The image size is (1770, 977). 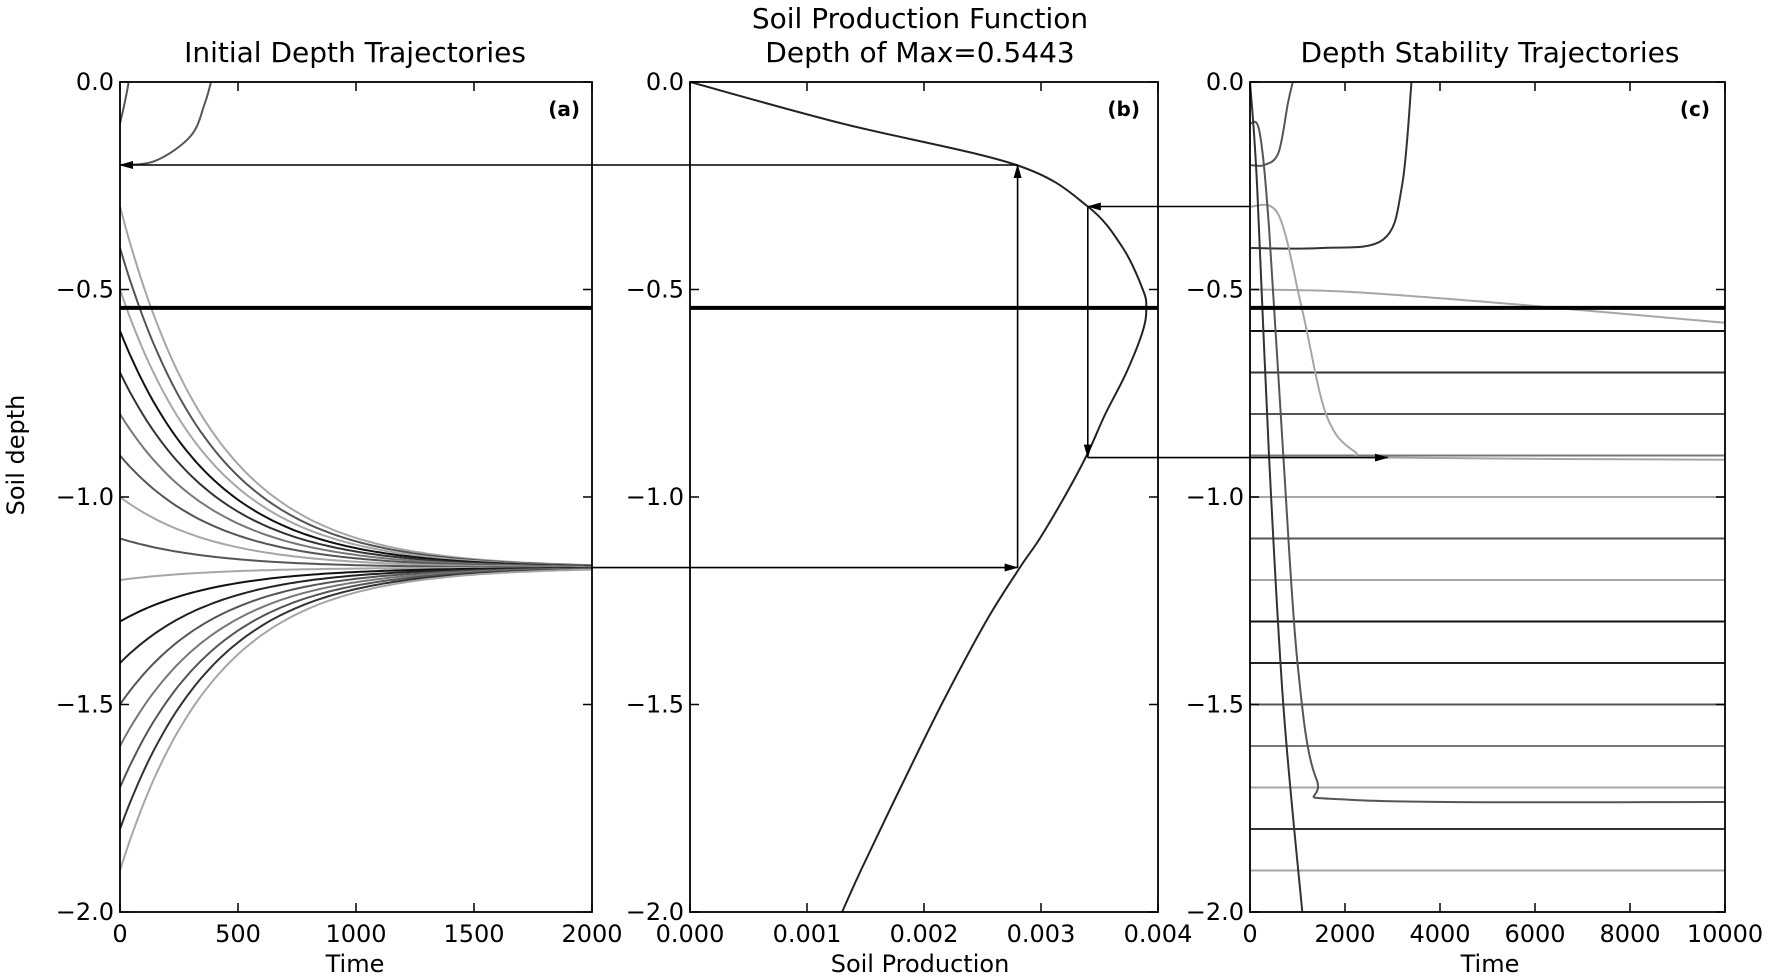 What do you see at coordinates (1215, 912) in the screenshot?
I see `panel-c-y-tick-label: −2.0` at bounding box center [1215, 912].